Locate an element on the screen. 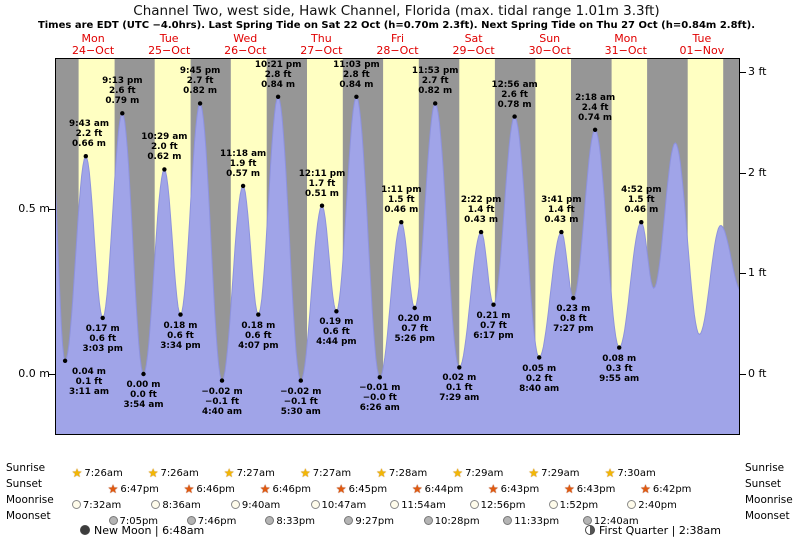  tide-label-line: 2.6 ft is located at coordinates (514, 94).